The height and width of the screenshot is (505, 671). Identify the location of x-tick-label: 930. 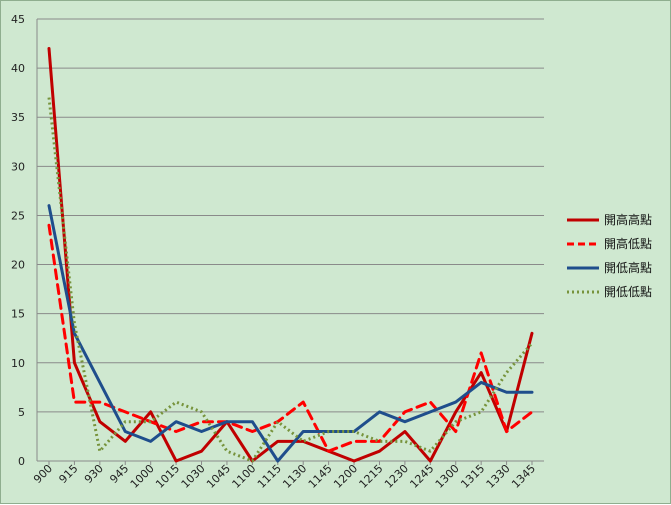
(94, 474).